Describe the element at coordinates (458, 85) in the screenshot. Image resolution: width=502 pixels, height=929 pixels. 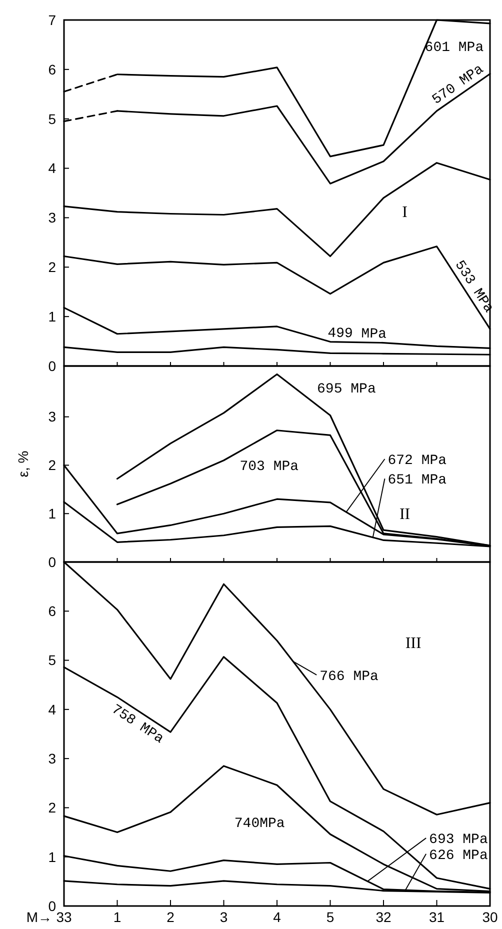
I see `text: 570 MPa` at that location.